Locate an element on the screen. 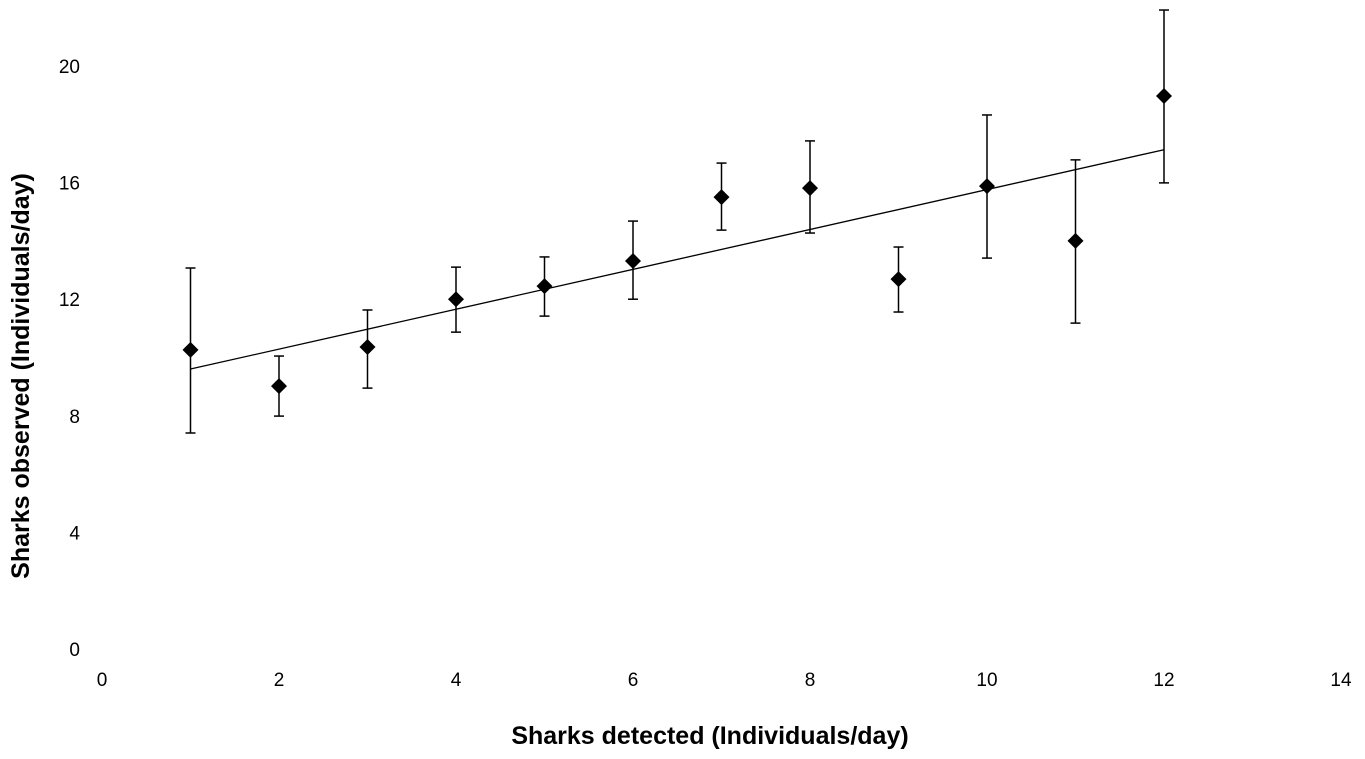 The image size is (1365, 759). y-tick-label: 4 is located at coordinates (74, 533).